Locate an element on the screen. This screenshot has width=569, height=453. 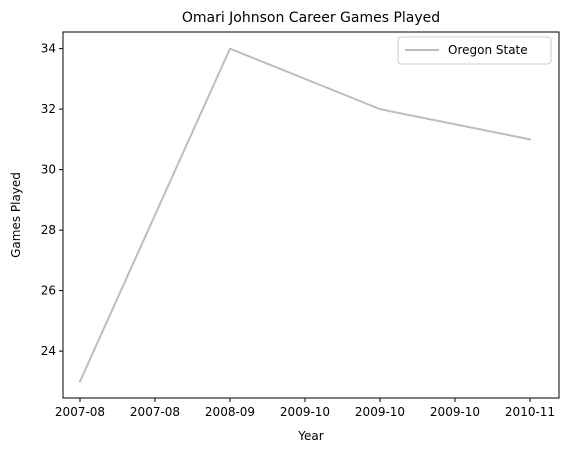
x-axis-label: Year is located at coordinates (310, 436).